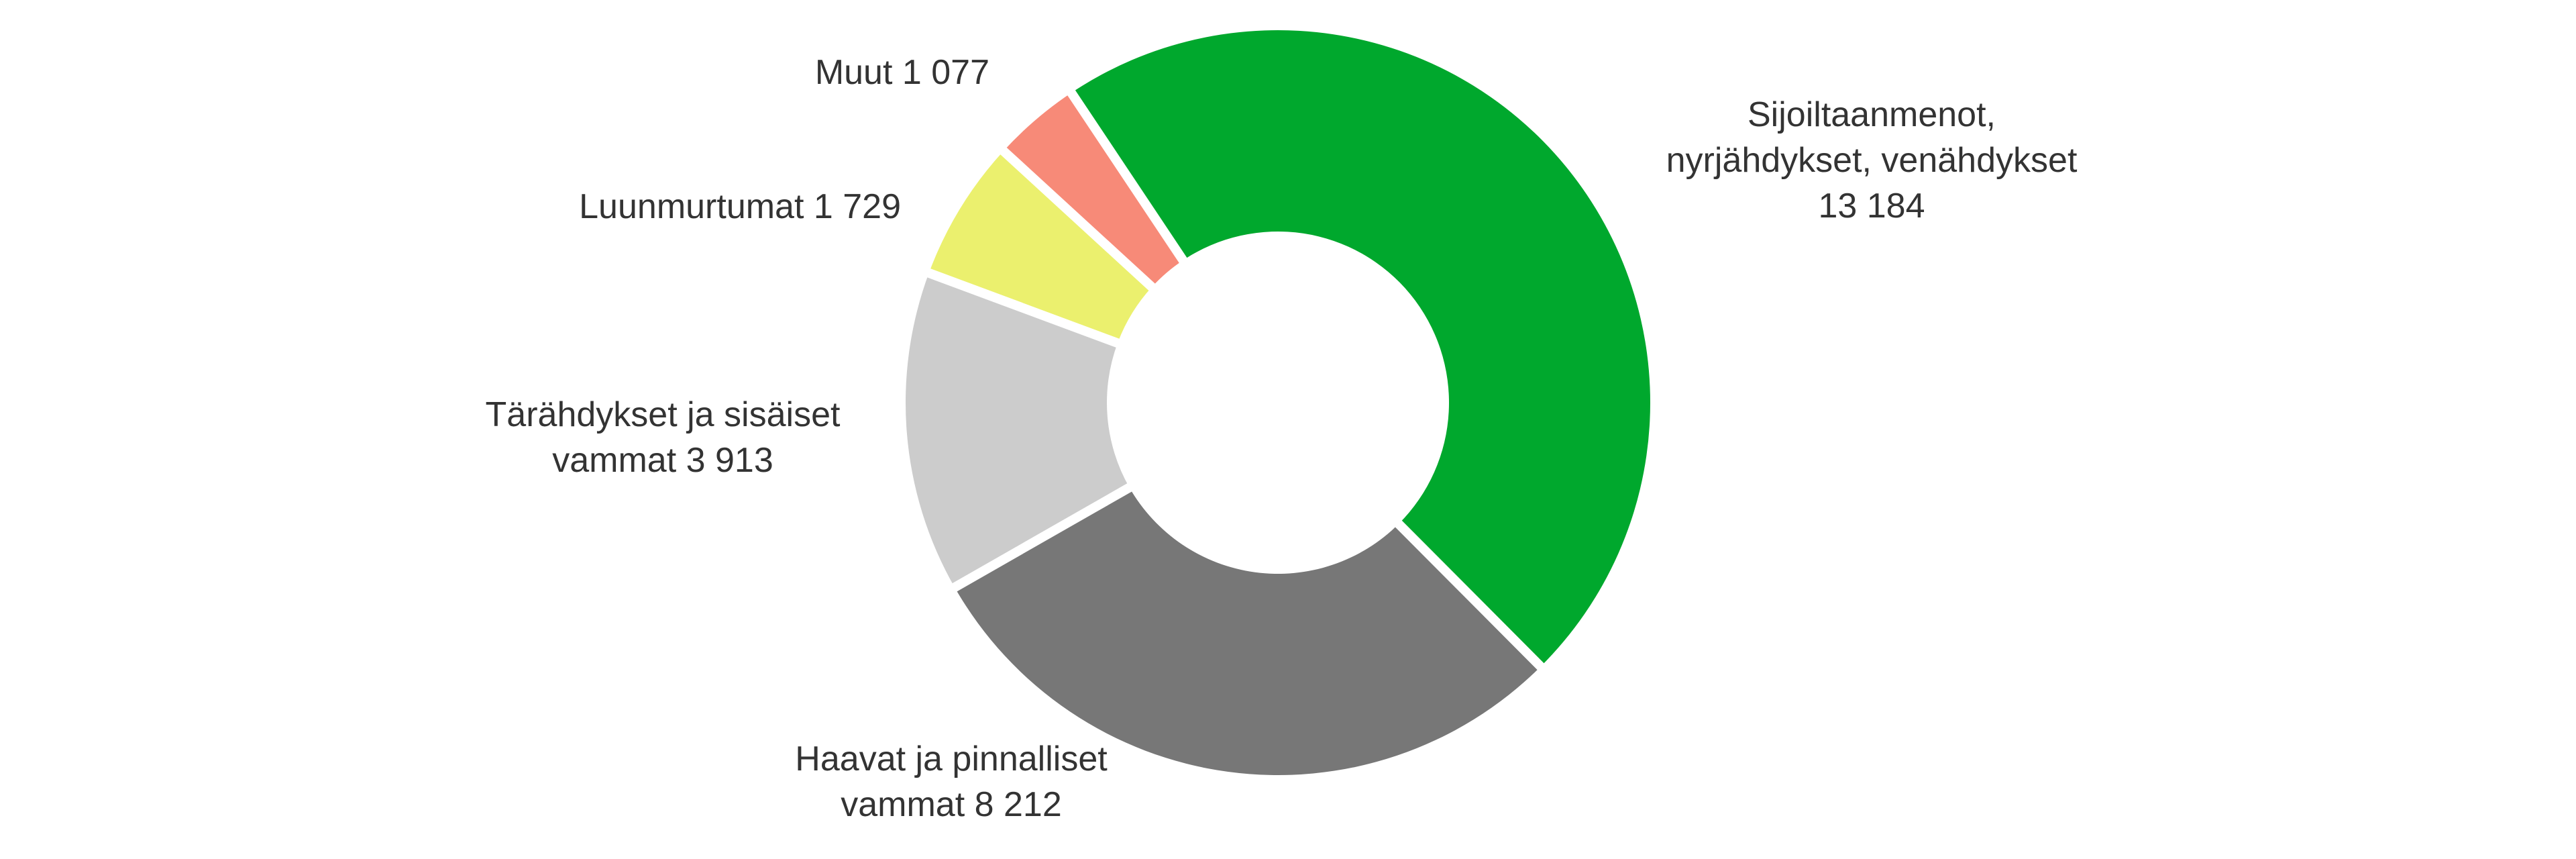 This screenshot has width=2576, height=859. What do you see at coordinates (663, 438) in the screenshot?
I see `slice-label-3: Tärähdykset ja sisäiset vammat 3 913` at bounding box center [663, 438].